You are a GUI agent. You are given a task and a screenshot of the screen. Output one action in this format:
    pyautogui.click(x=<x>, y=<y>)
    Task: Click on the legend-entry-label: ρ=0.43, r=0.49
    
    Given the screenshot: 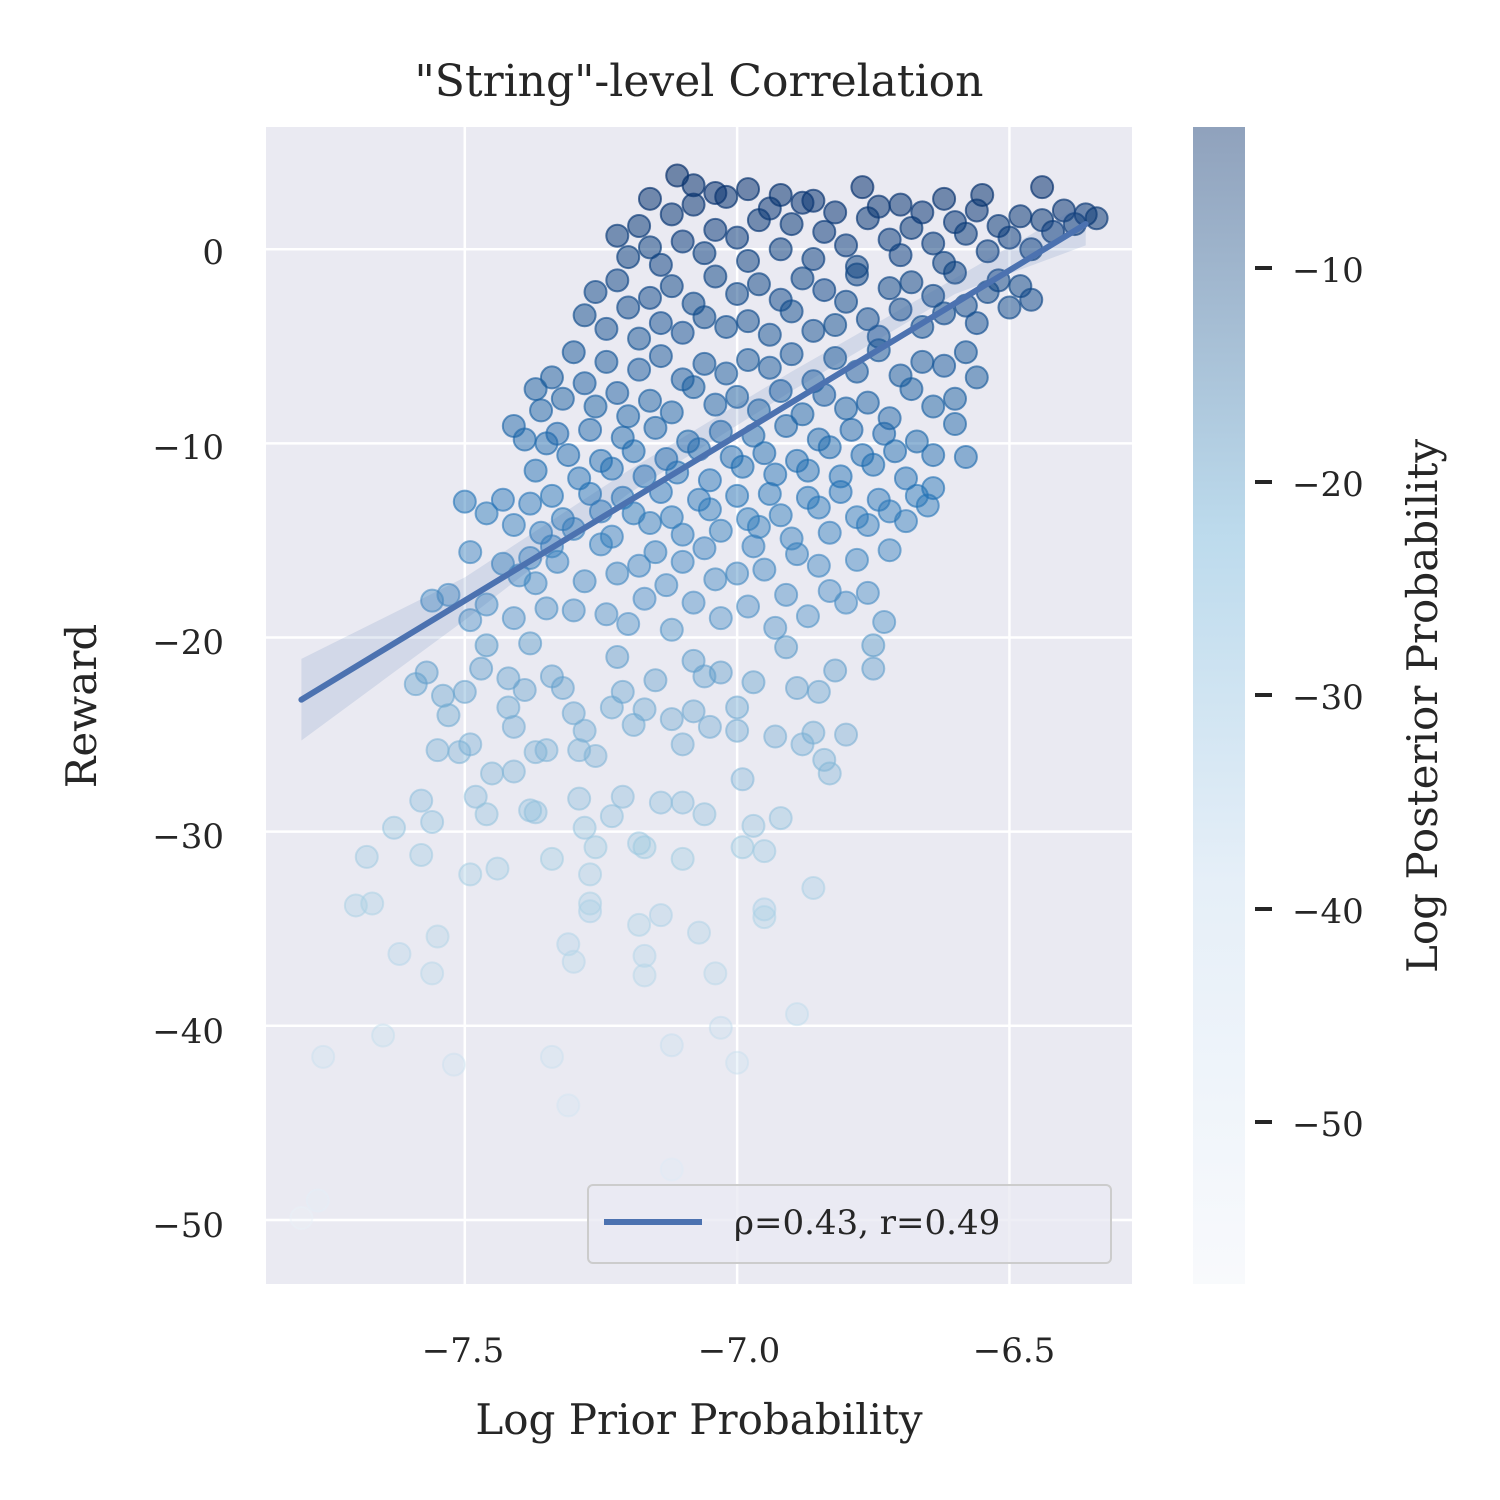 What is the action you would take?
    pyautogui.click(x=867, y=1223)
    